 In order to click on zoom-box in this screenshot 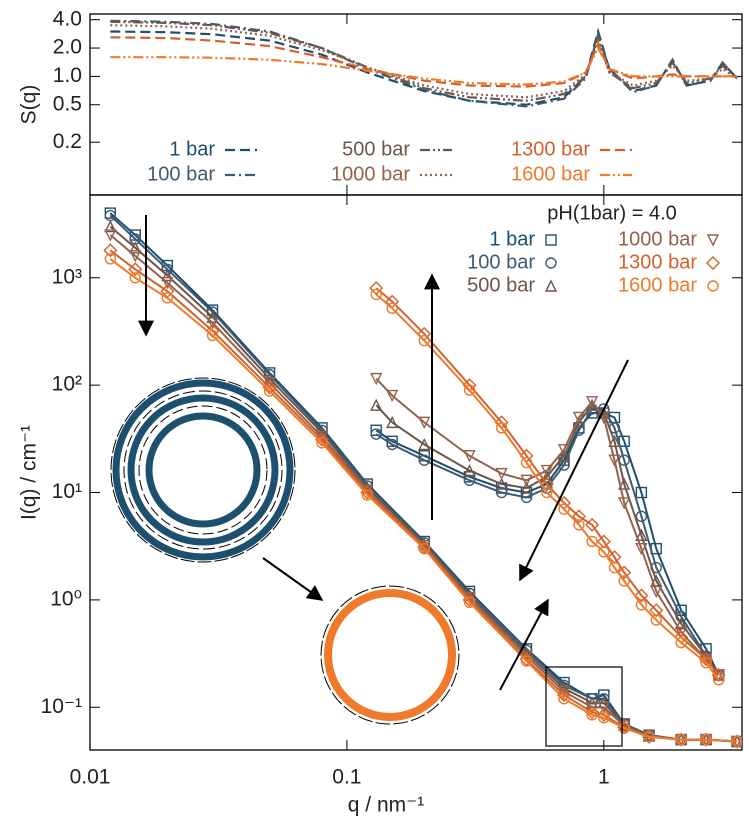, I will do `click(584, 706)`.